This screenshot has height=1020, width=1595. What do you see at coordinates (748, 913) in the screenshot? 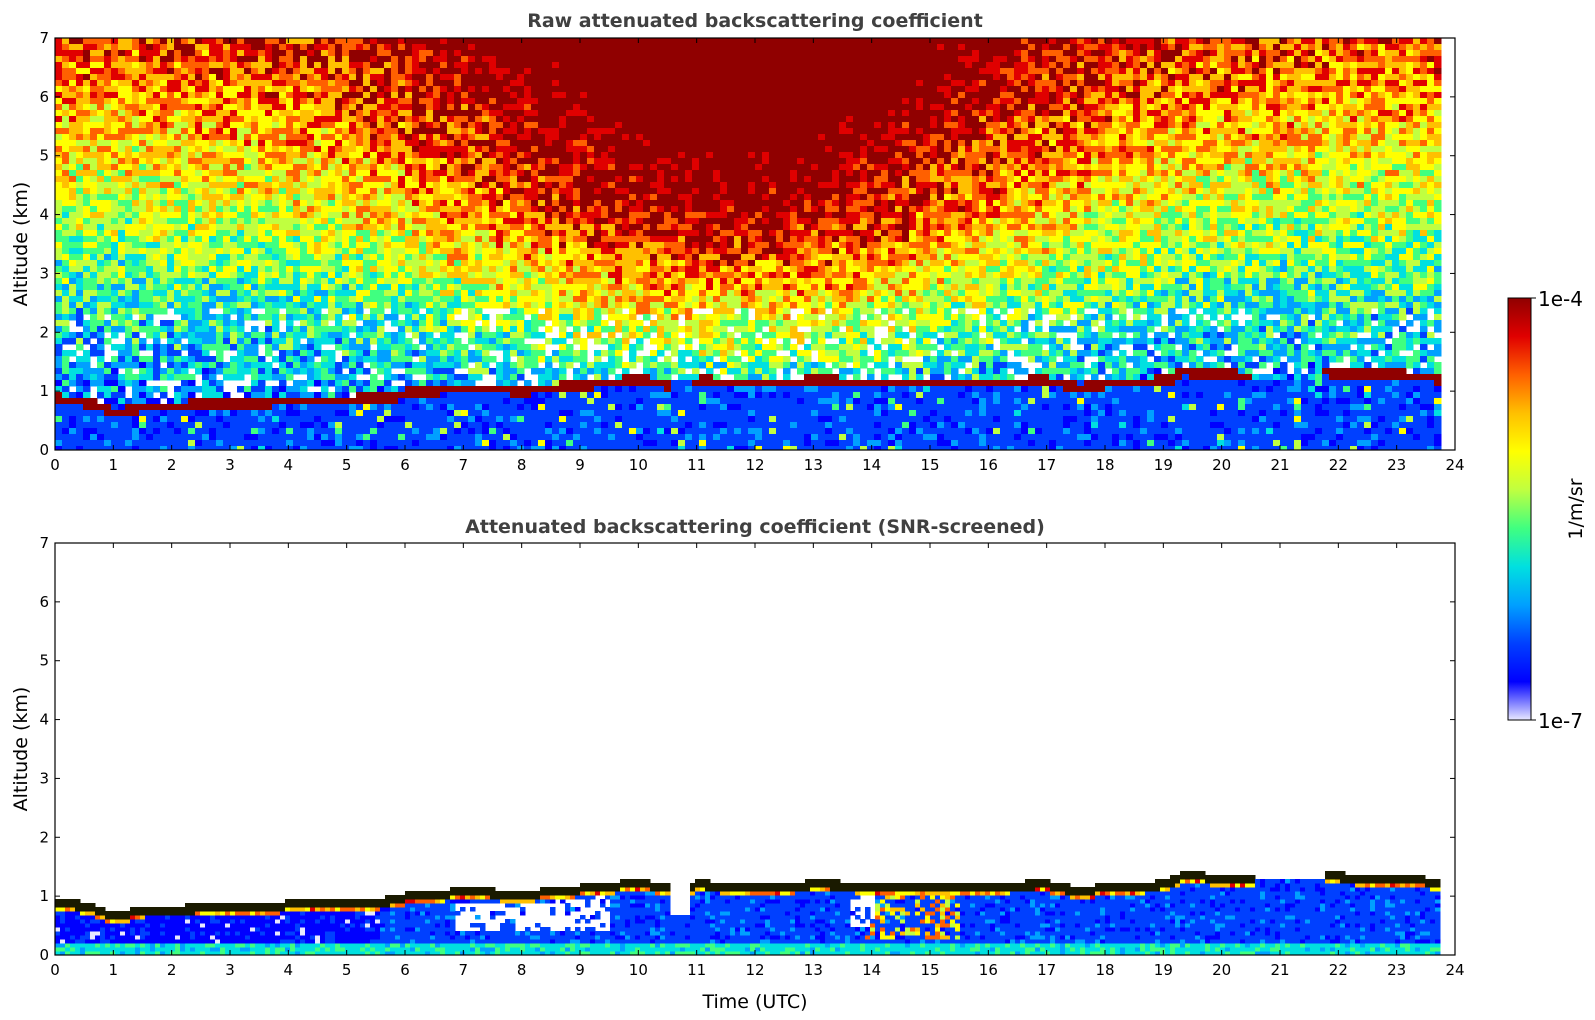
I see `snr-screened-heatmap` at bounding box center [748, 913].